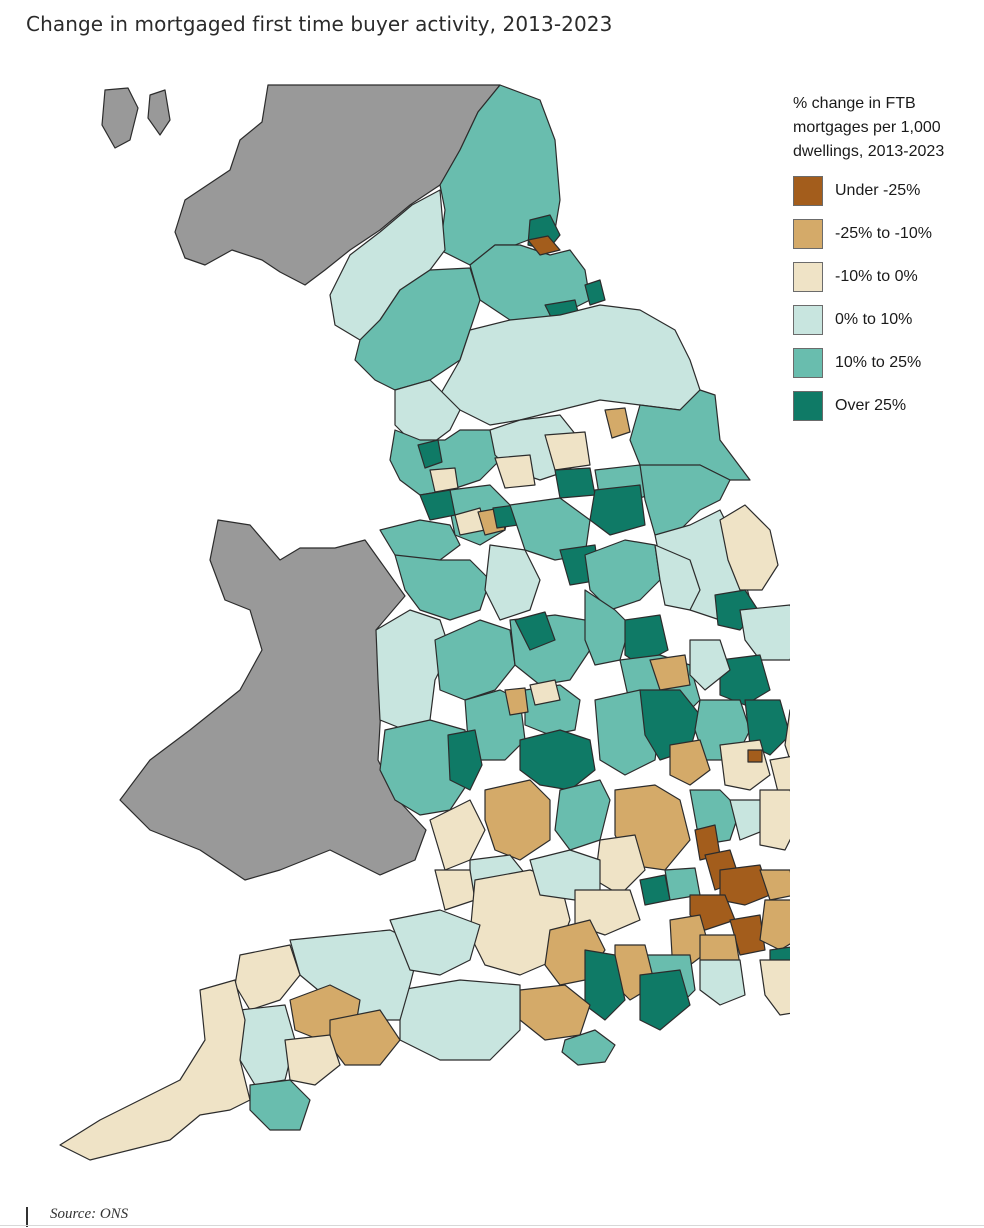  I want to click on region-rutland, so click(670, 672).